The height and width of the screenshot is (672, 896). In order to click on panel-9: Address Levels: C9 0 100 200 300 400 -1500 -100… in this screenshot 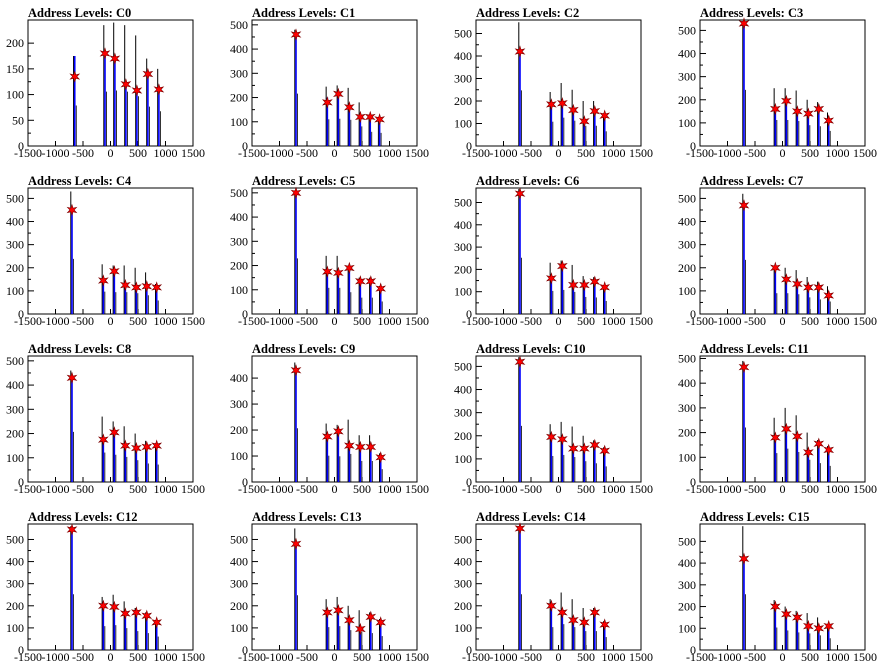, I will do `click(329, 419)`.